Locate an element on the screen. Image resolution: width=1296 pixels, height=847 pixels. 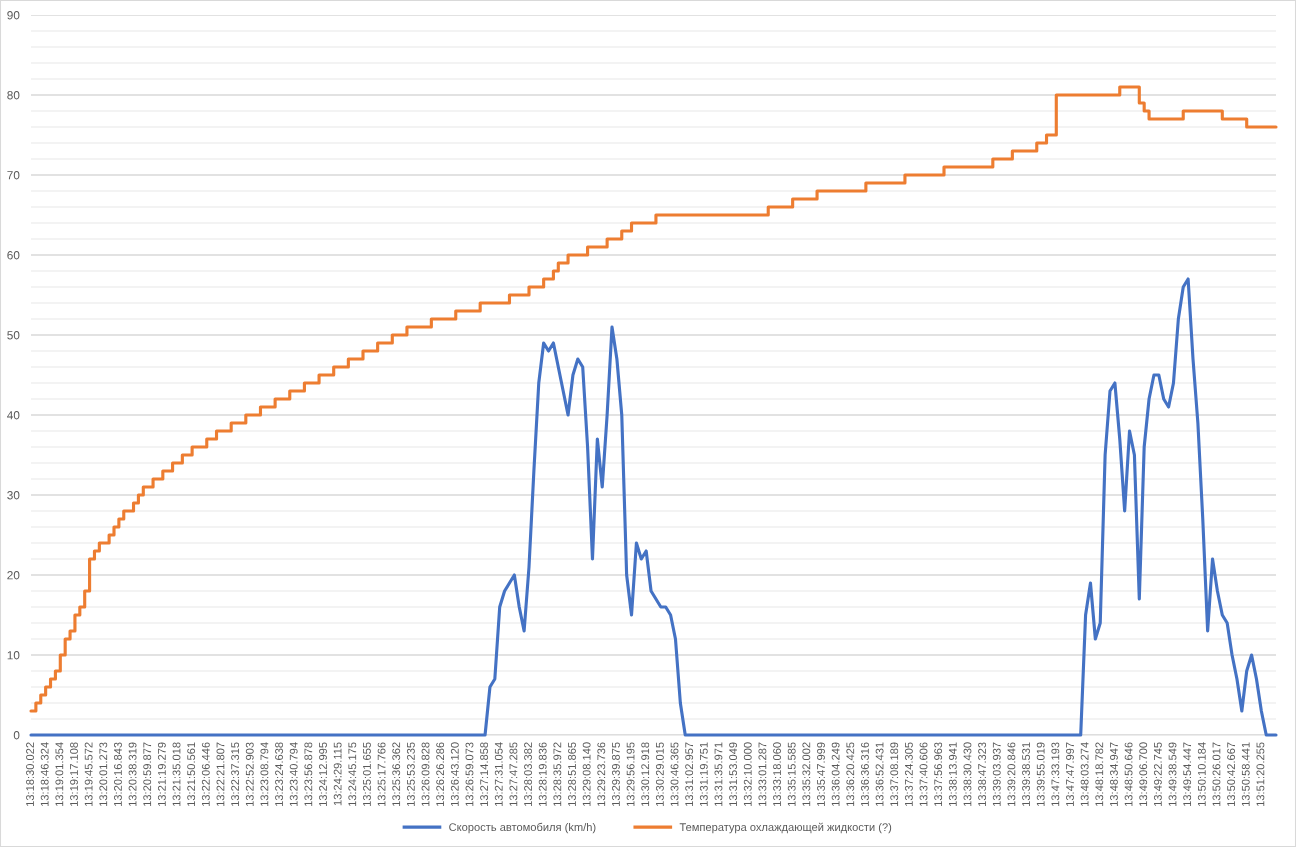
x-tick-label: 13:20:16.843 is located at coordinates (118, 774).